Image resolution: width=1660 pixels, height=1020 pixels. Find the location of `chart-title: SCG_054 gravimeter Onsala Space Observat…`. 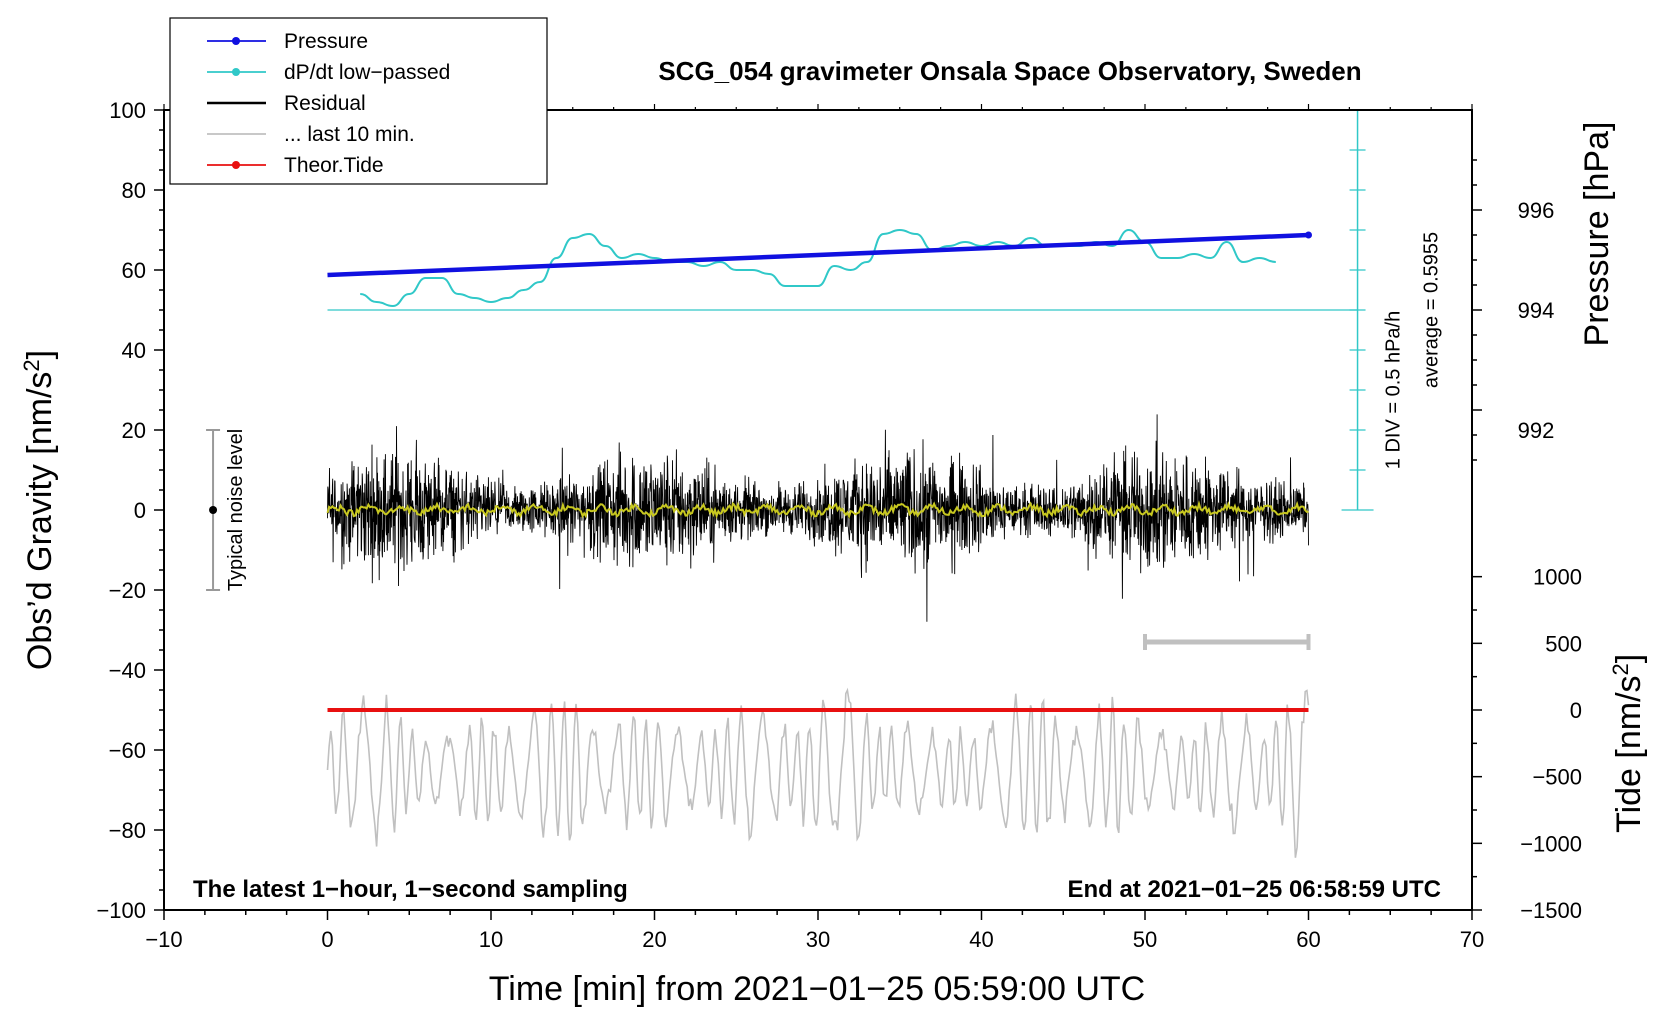

chart-title: SCG_054 gravimeter Onsala Space Observat… is located at coordinates (1009, 71).